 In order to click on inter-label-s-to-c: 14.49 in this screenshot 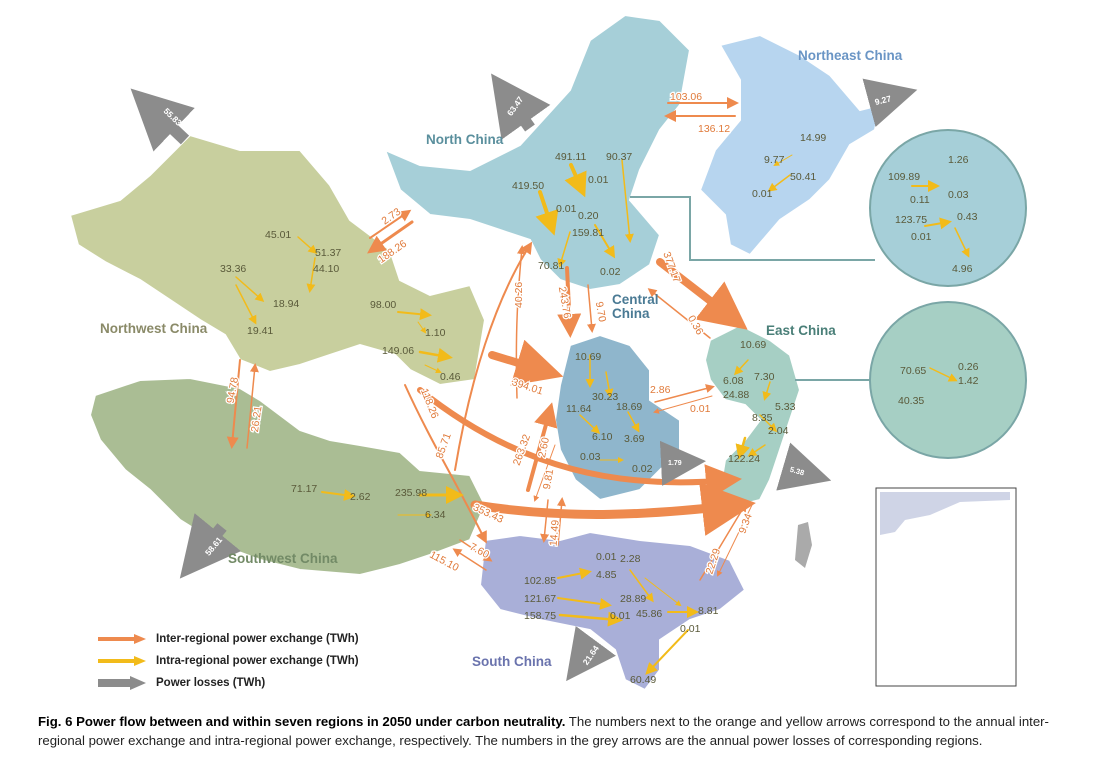, I will do `click(554, 532)`.